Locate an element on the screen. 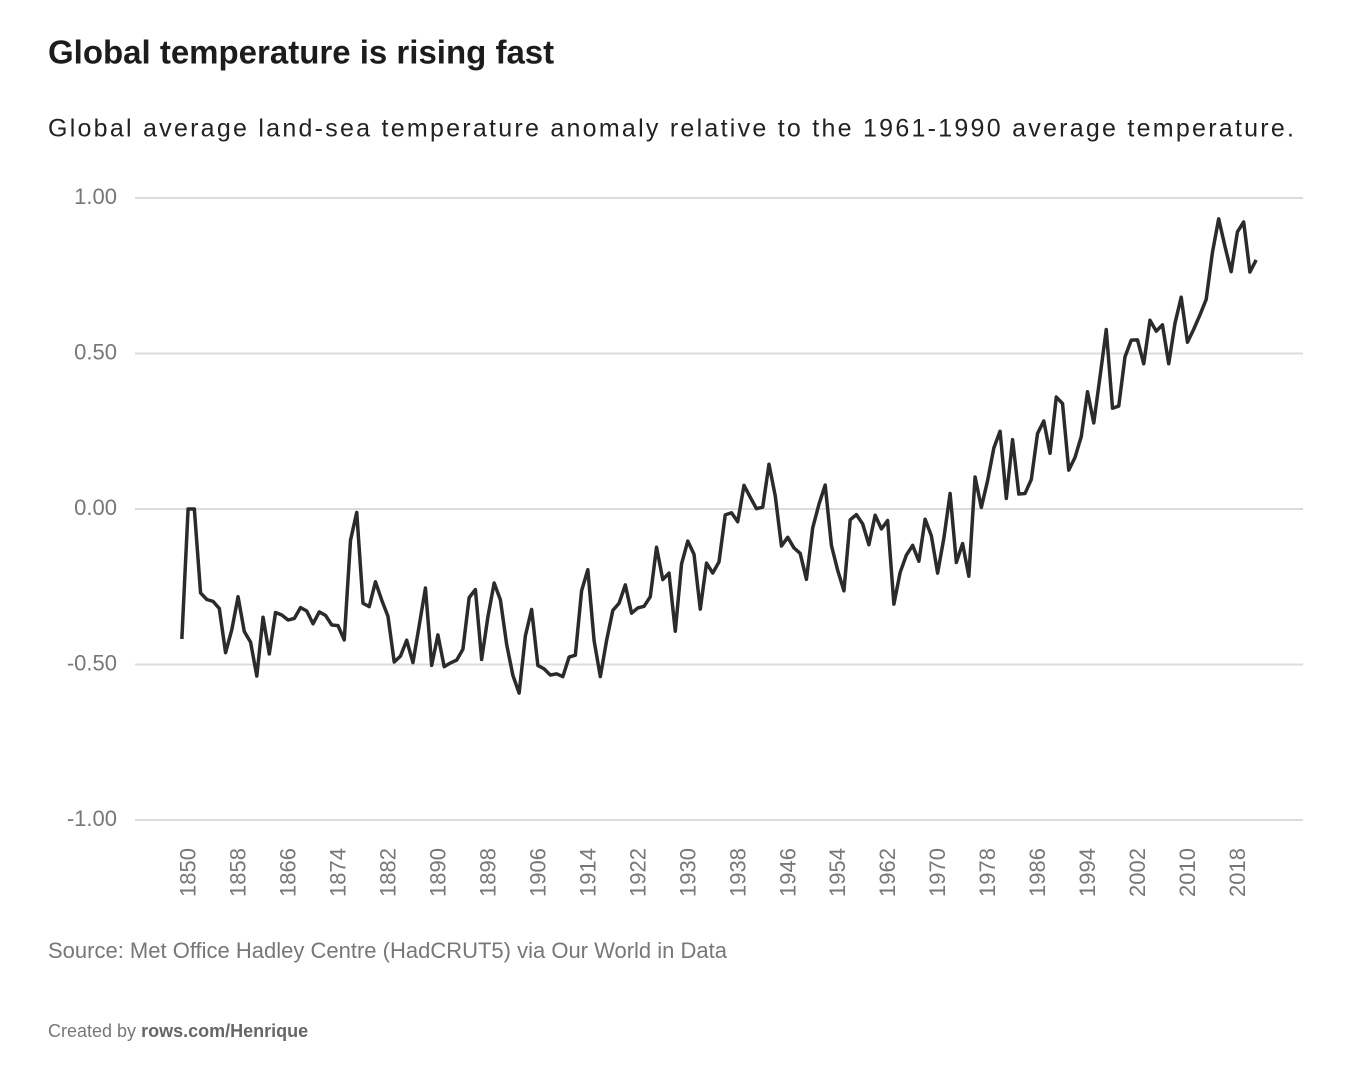  x-tick-label: 1850 is located at coordinates (188, 872).